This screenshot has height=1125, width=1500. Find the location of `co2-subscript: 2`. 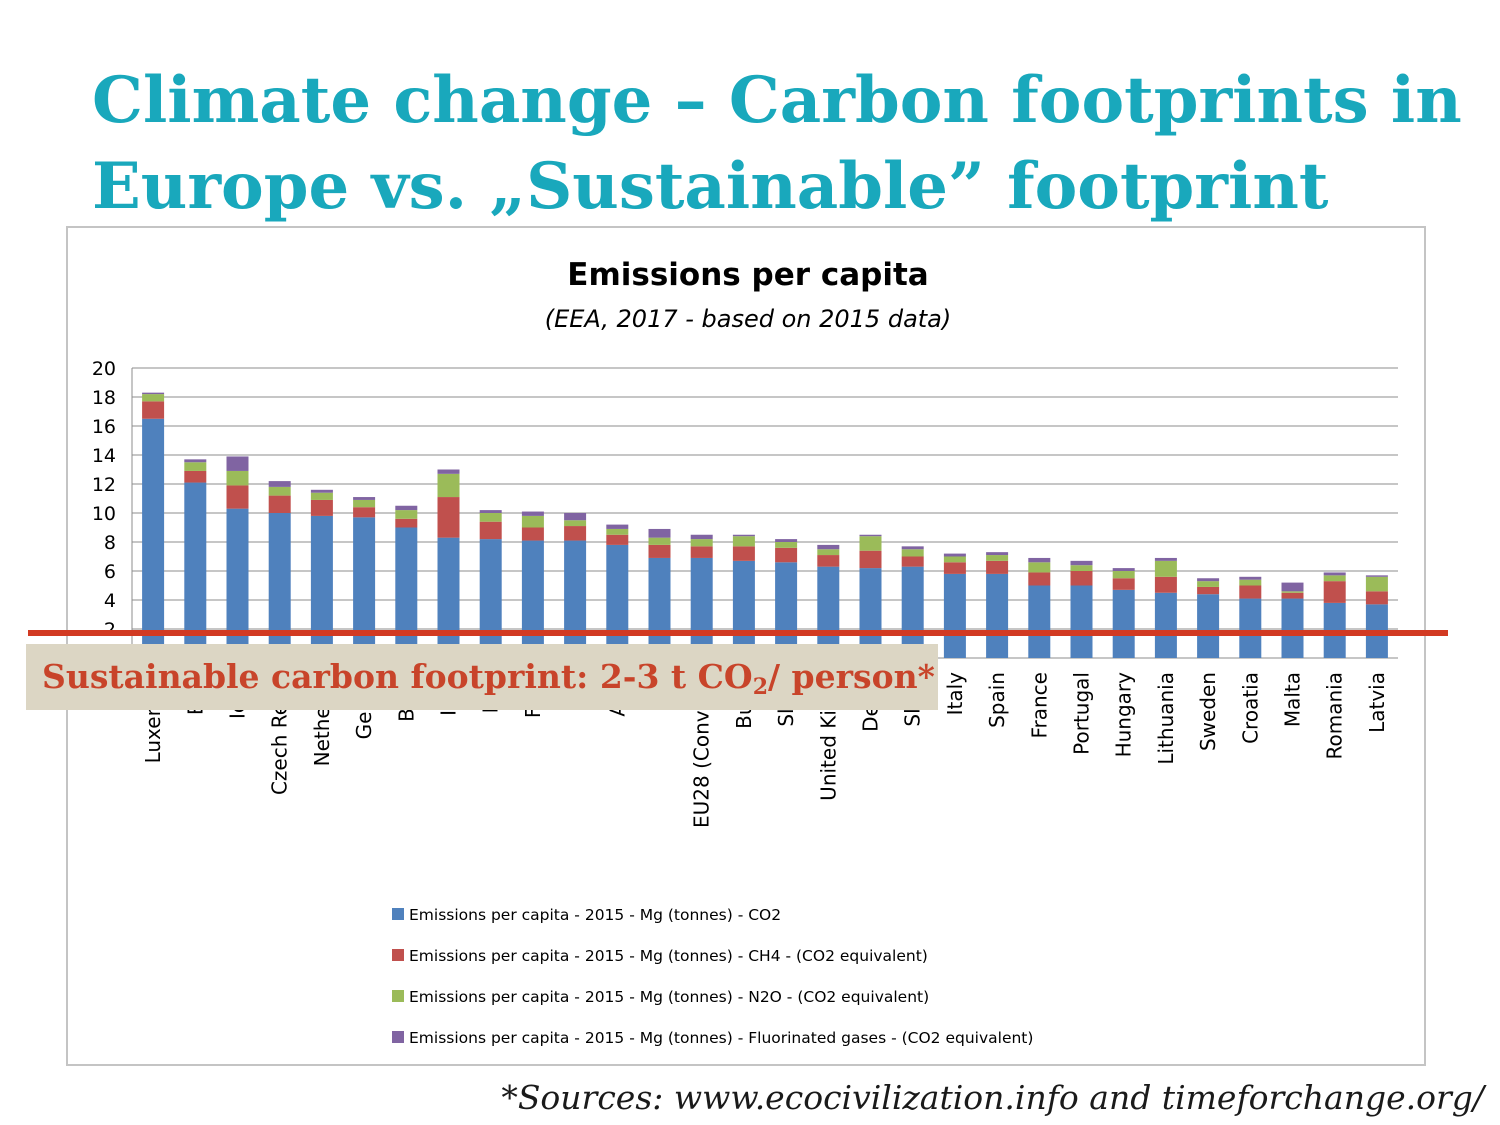

co2-subscript: 2 is located at coordinates (760, 687).